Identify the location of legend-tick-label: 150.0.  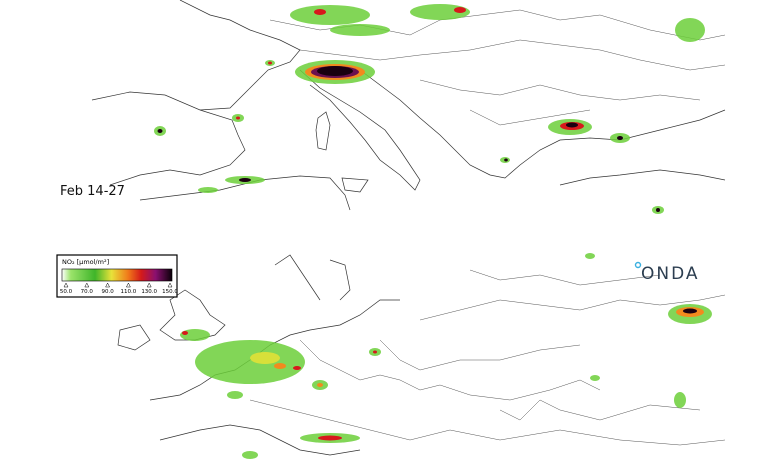
(170, 292).